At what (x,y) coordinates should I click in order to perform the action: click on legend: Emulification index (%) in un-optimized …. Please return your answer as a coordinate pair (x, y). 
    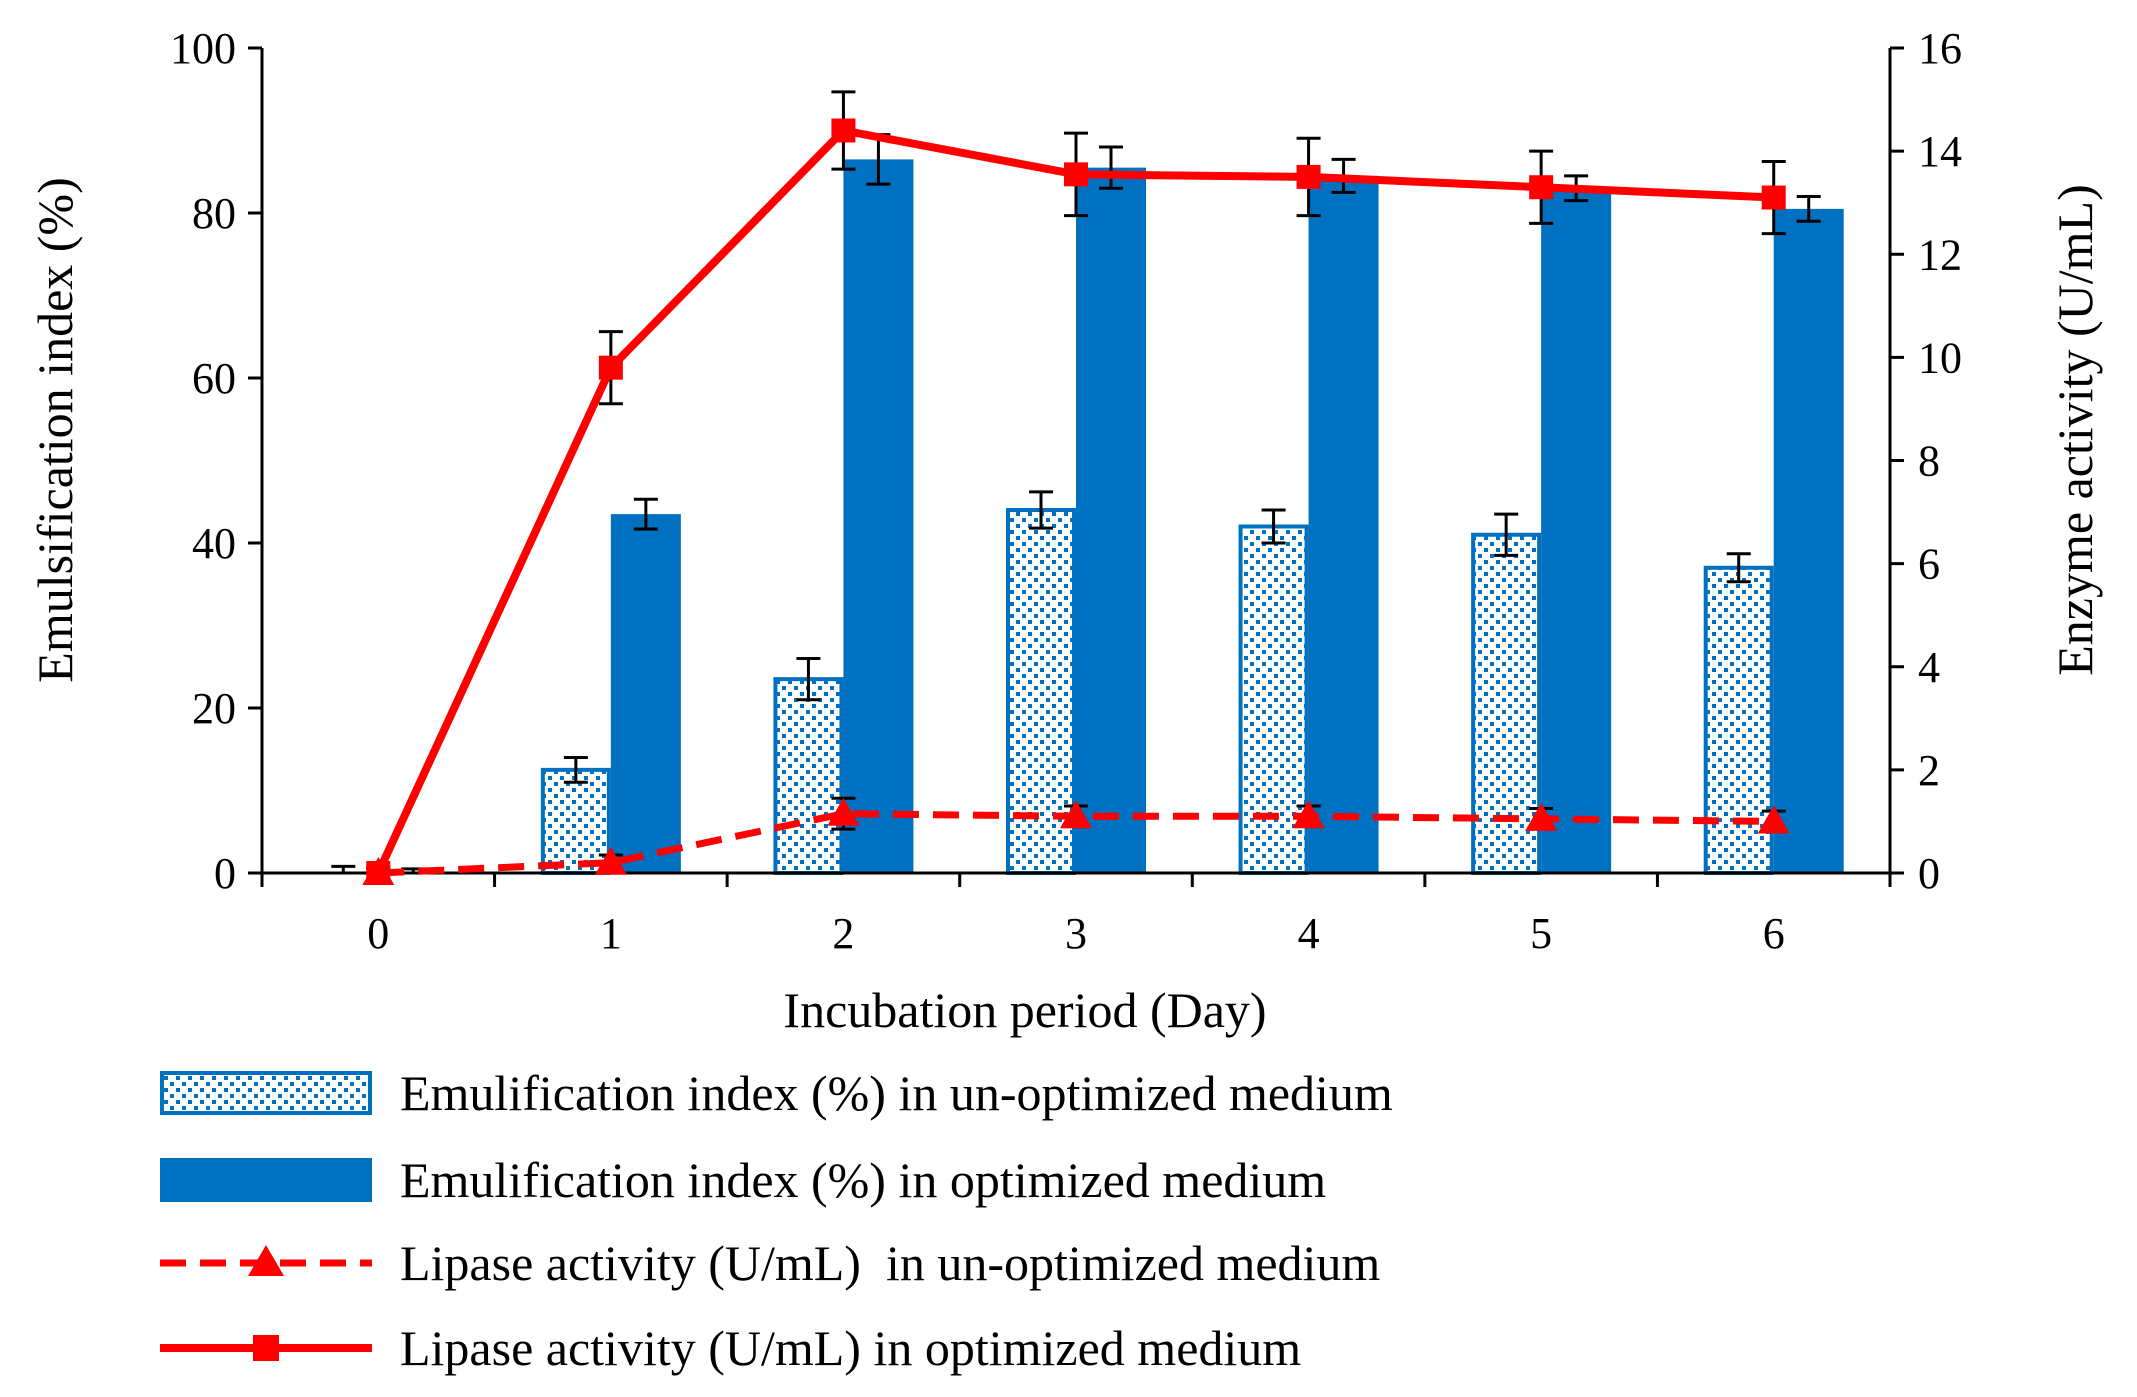
    Looking at the image, I should click on (776, 1220).